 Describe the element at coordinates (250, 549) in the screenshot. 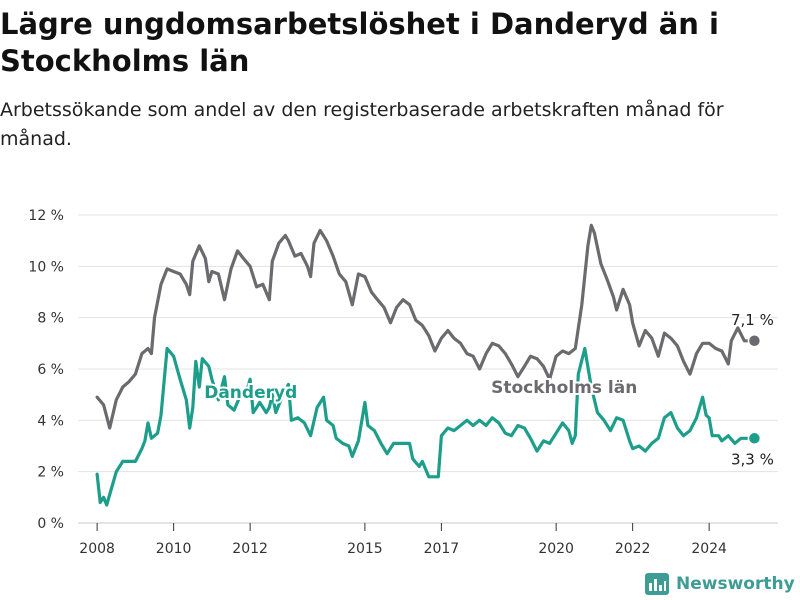

I see `x-tick-label: 2012` at that location.